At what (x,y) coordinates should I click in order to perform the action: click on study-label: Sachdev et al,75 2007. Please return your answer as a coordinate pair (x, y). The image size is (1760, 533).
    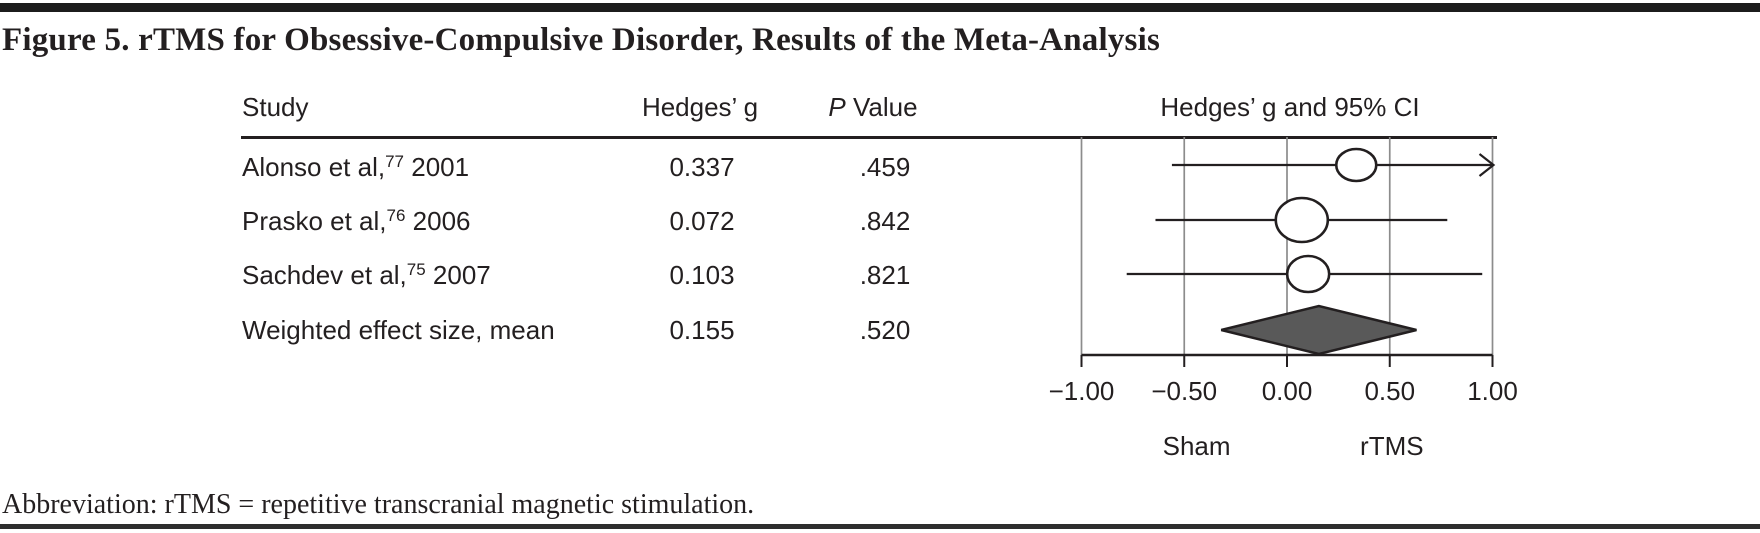
    Looking at the image, I should click on (366, 275).